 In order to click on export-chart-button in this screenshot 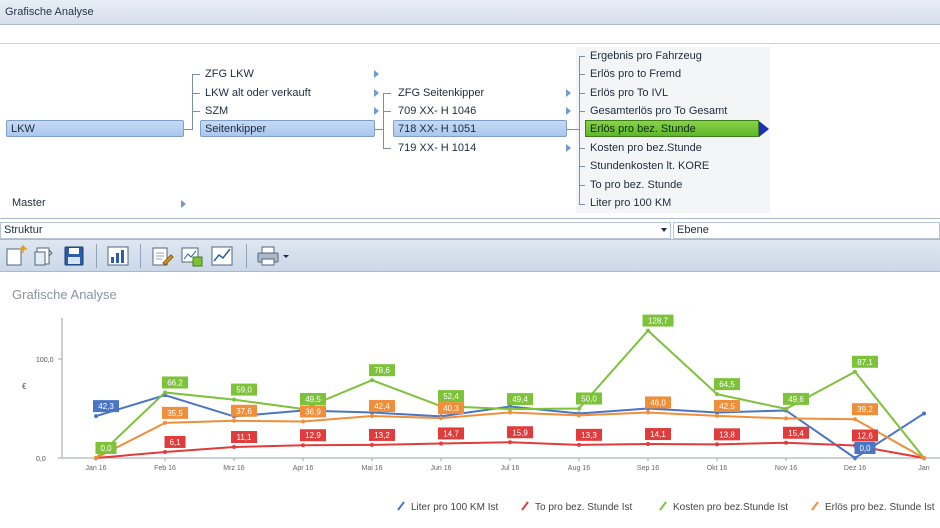, I will do `click(192, 256)`.